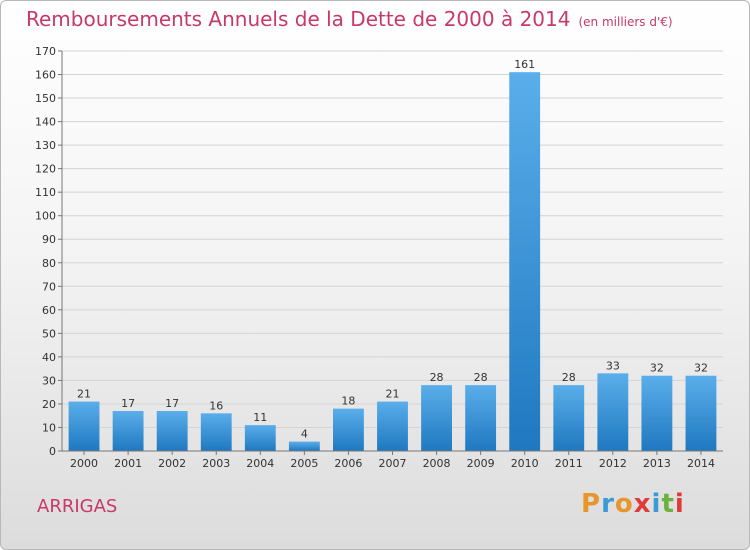 The width and height of the screenshot is (750, 550). I want to click on logo-letter: o, so click(624, 504).